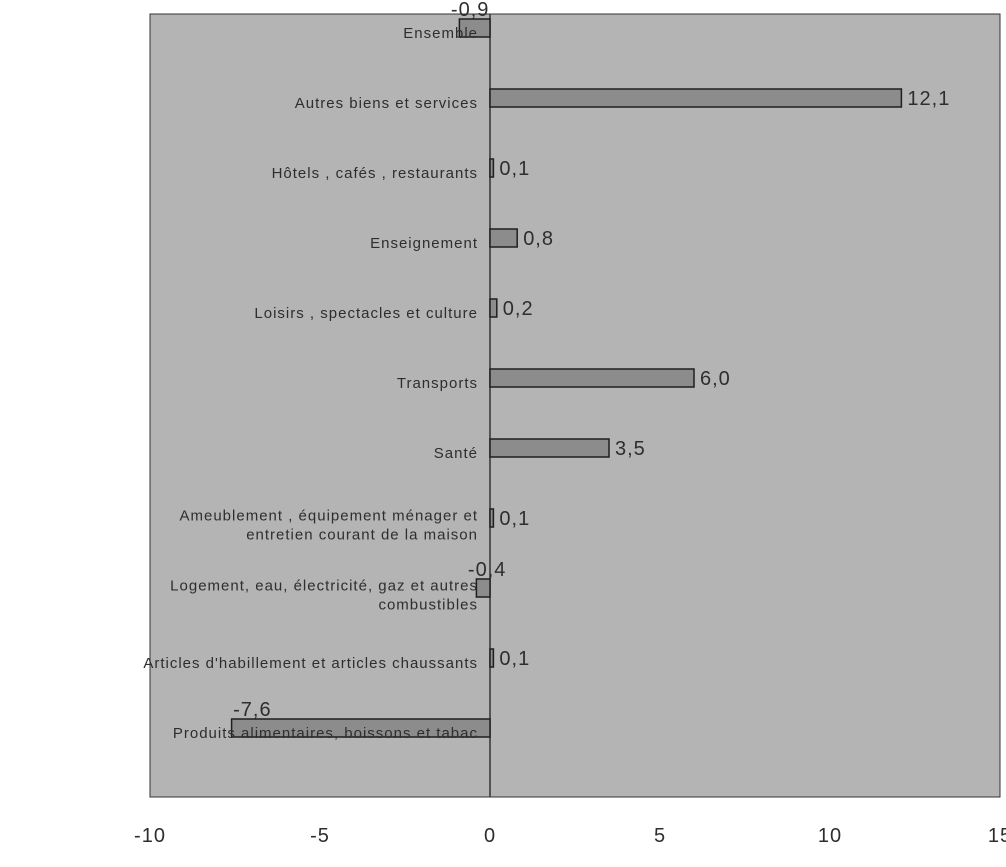 The width and height of the screenshot is (1006, 867). I want to click on category-label: Ameublement , équipement ménager et, so click(329, 516).